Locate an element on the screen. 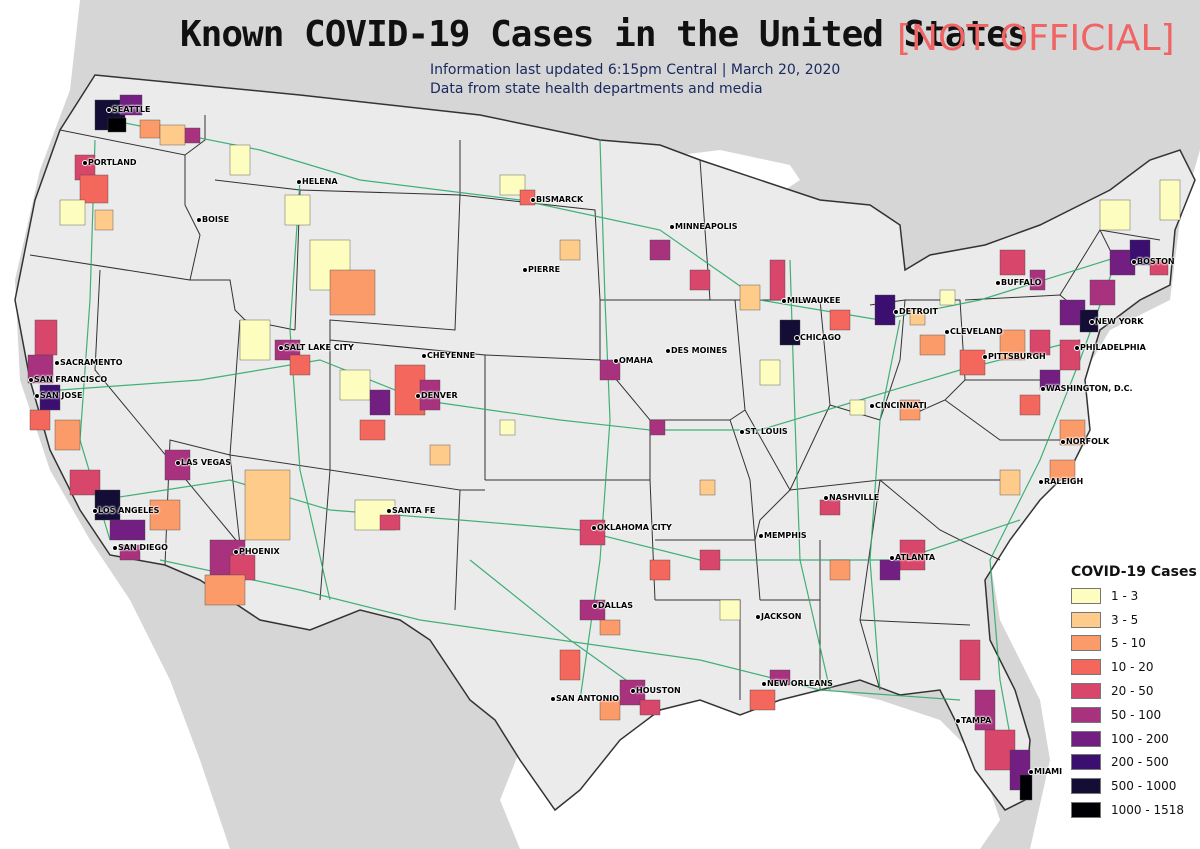  legend-label: 20 - 50 is located at coordinates (1132, 691).